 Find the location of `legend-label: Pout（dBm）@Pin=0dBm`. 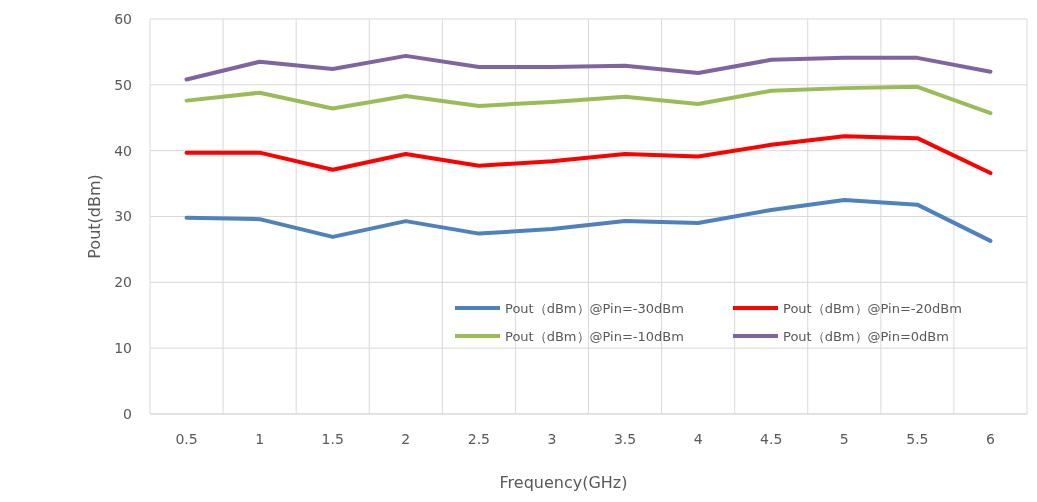

legend-label: Pout（dBm）@Pin=0dBm is located at coordinates (866, 336).